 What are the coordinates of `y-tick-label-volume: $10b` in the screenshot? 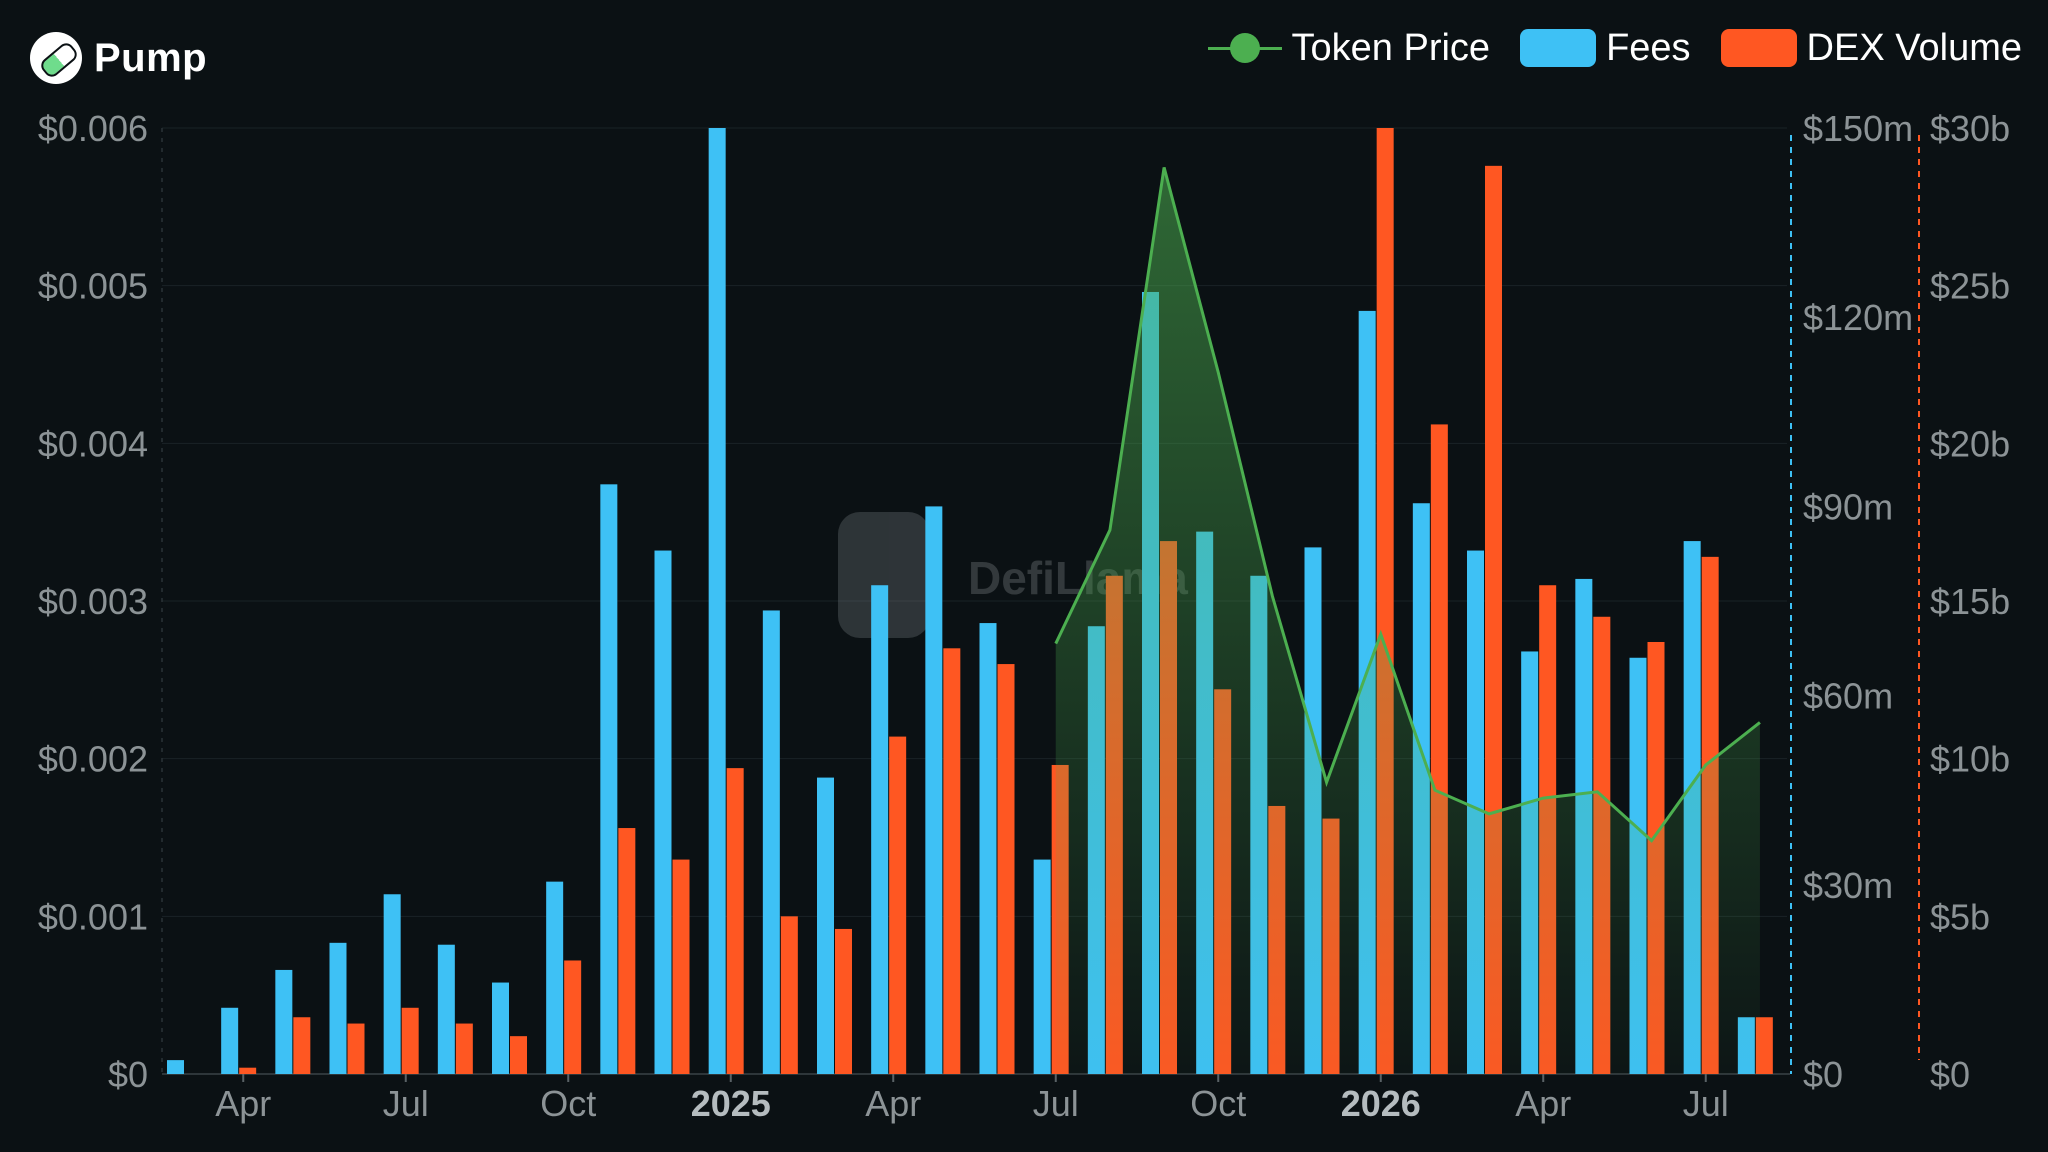 It's located at (1970, 759).